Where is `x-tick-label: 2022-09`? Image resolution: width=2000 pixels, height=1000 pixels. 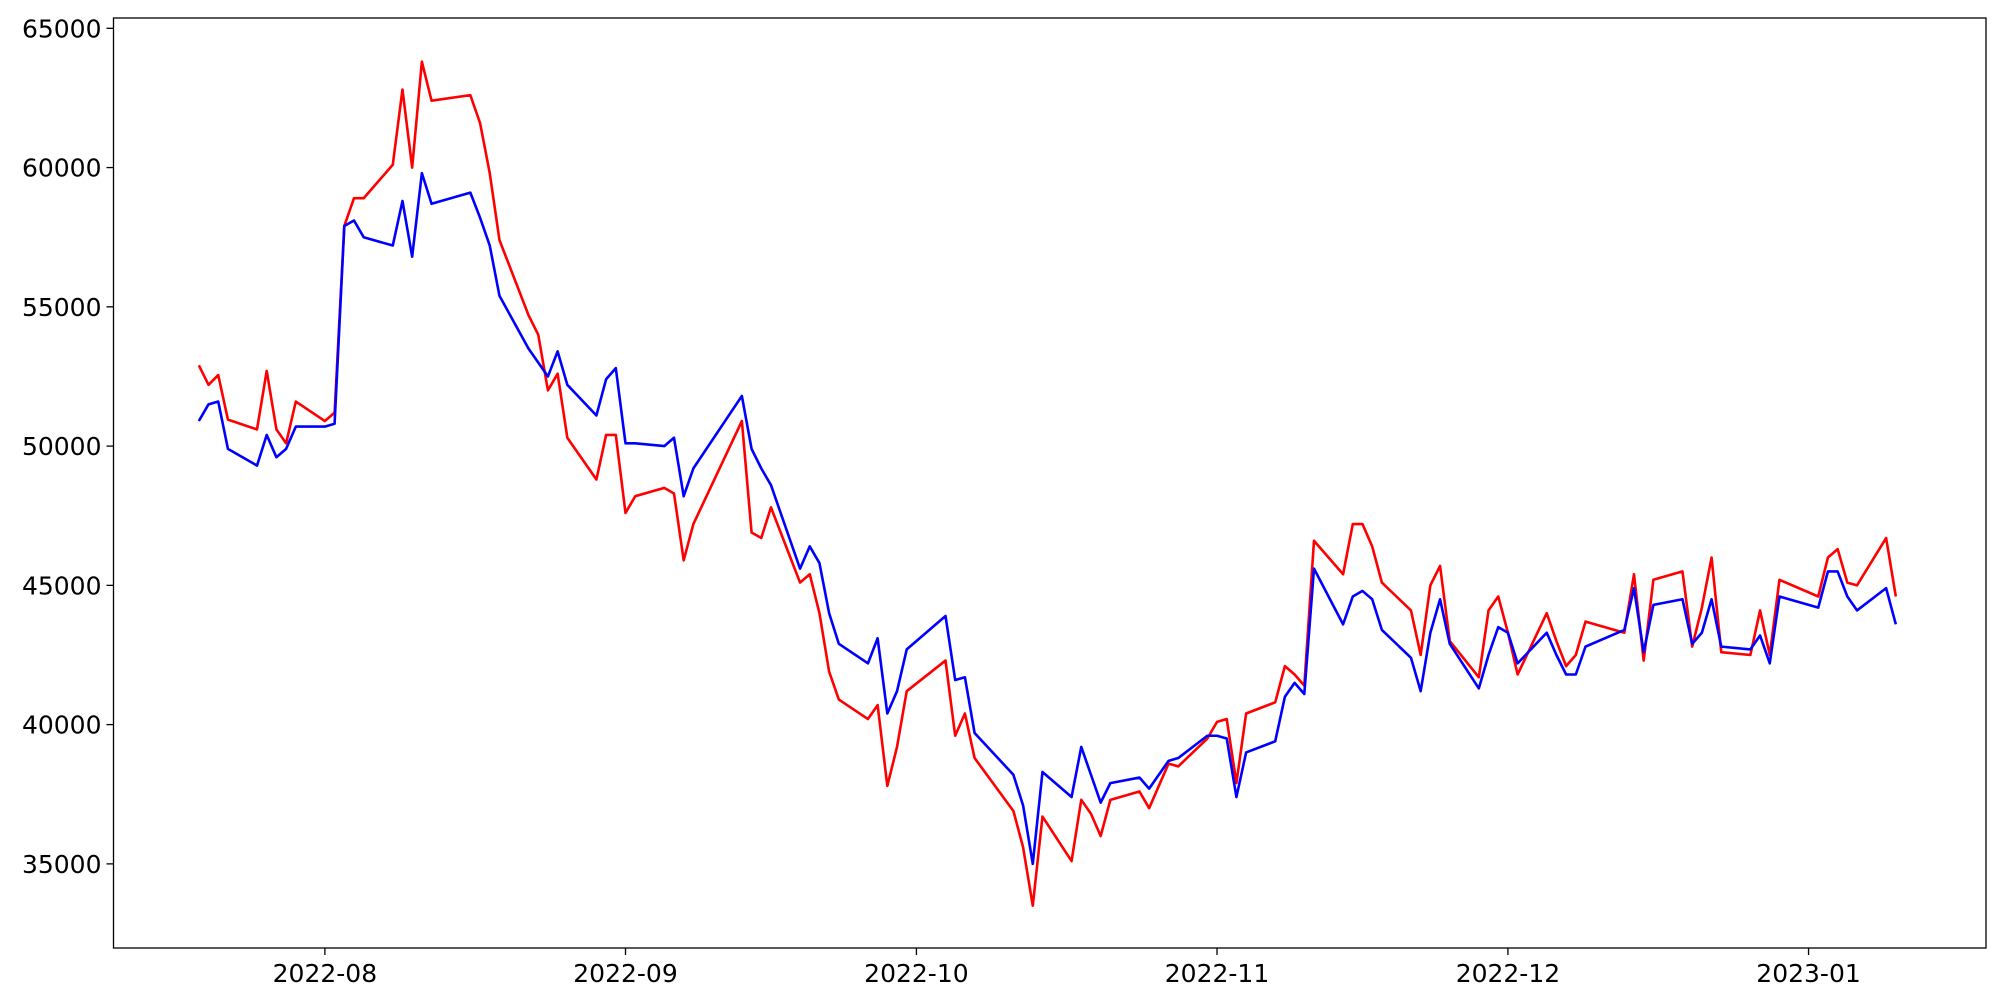 x-tick-label: 2022-09 is located at coordinates (625, 973).